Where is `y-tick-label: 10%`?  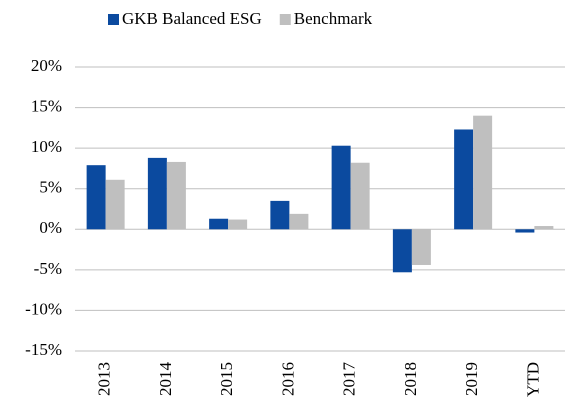 y-tick-label: 10% is located at coordinates (46, 146).